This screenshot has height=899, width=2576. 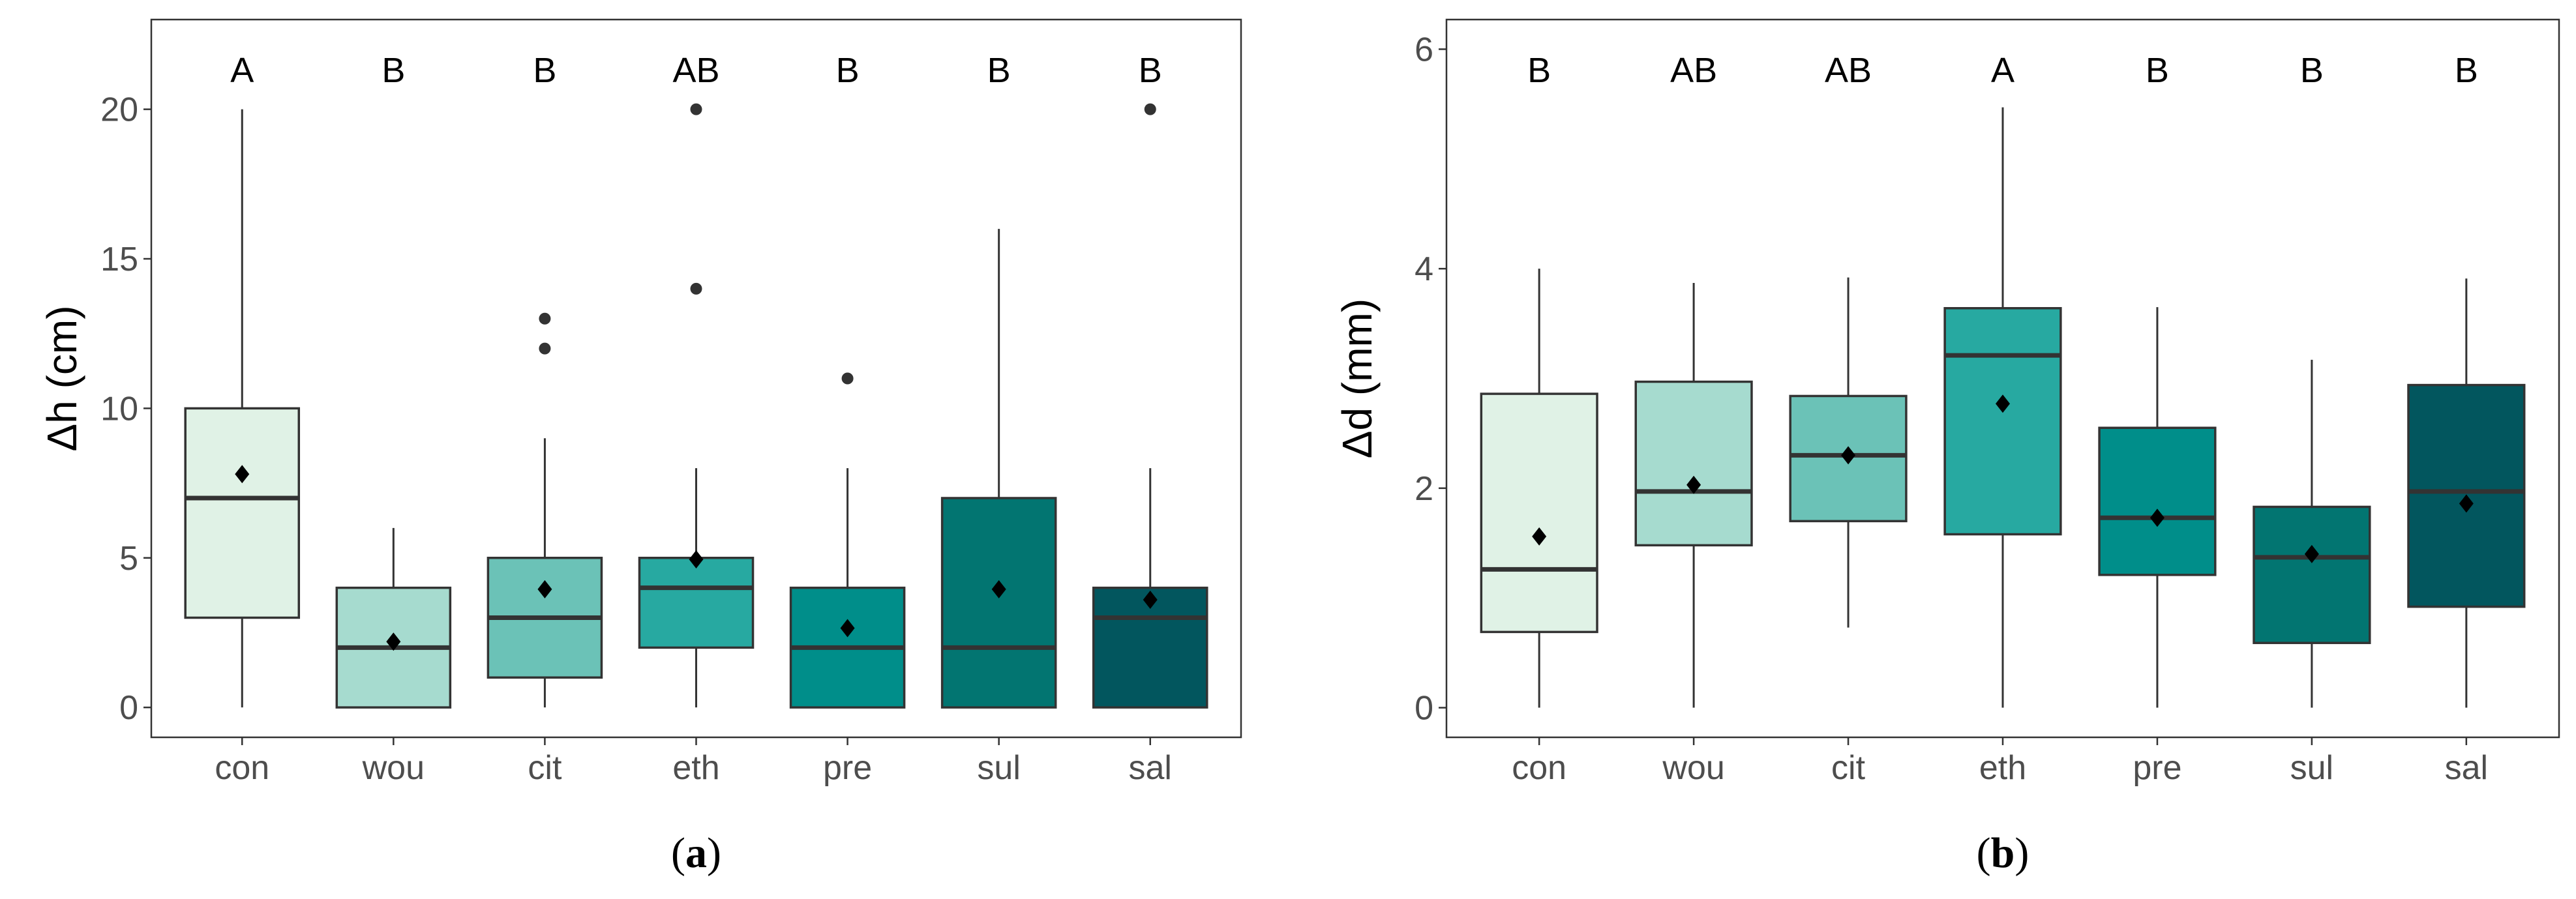 I want to click on y-tick-label: 6, so click(x=1424, y=49).